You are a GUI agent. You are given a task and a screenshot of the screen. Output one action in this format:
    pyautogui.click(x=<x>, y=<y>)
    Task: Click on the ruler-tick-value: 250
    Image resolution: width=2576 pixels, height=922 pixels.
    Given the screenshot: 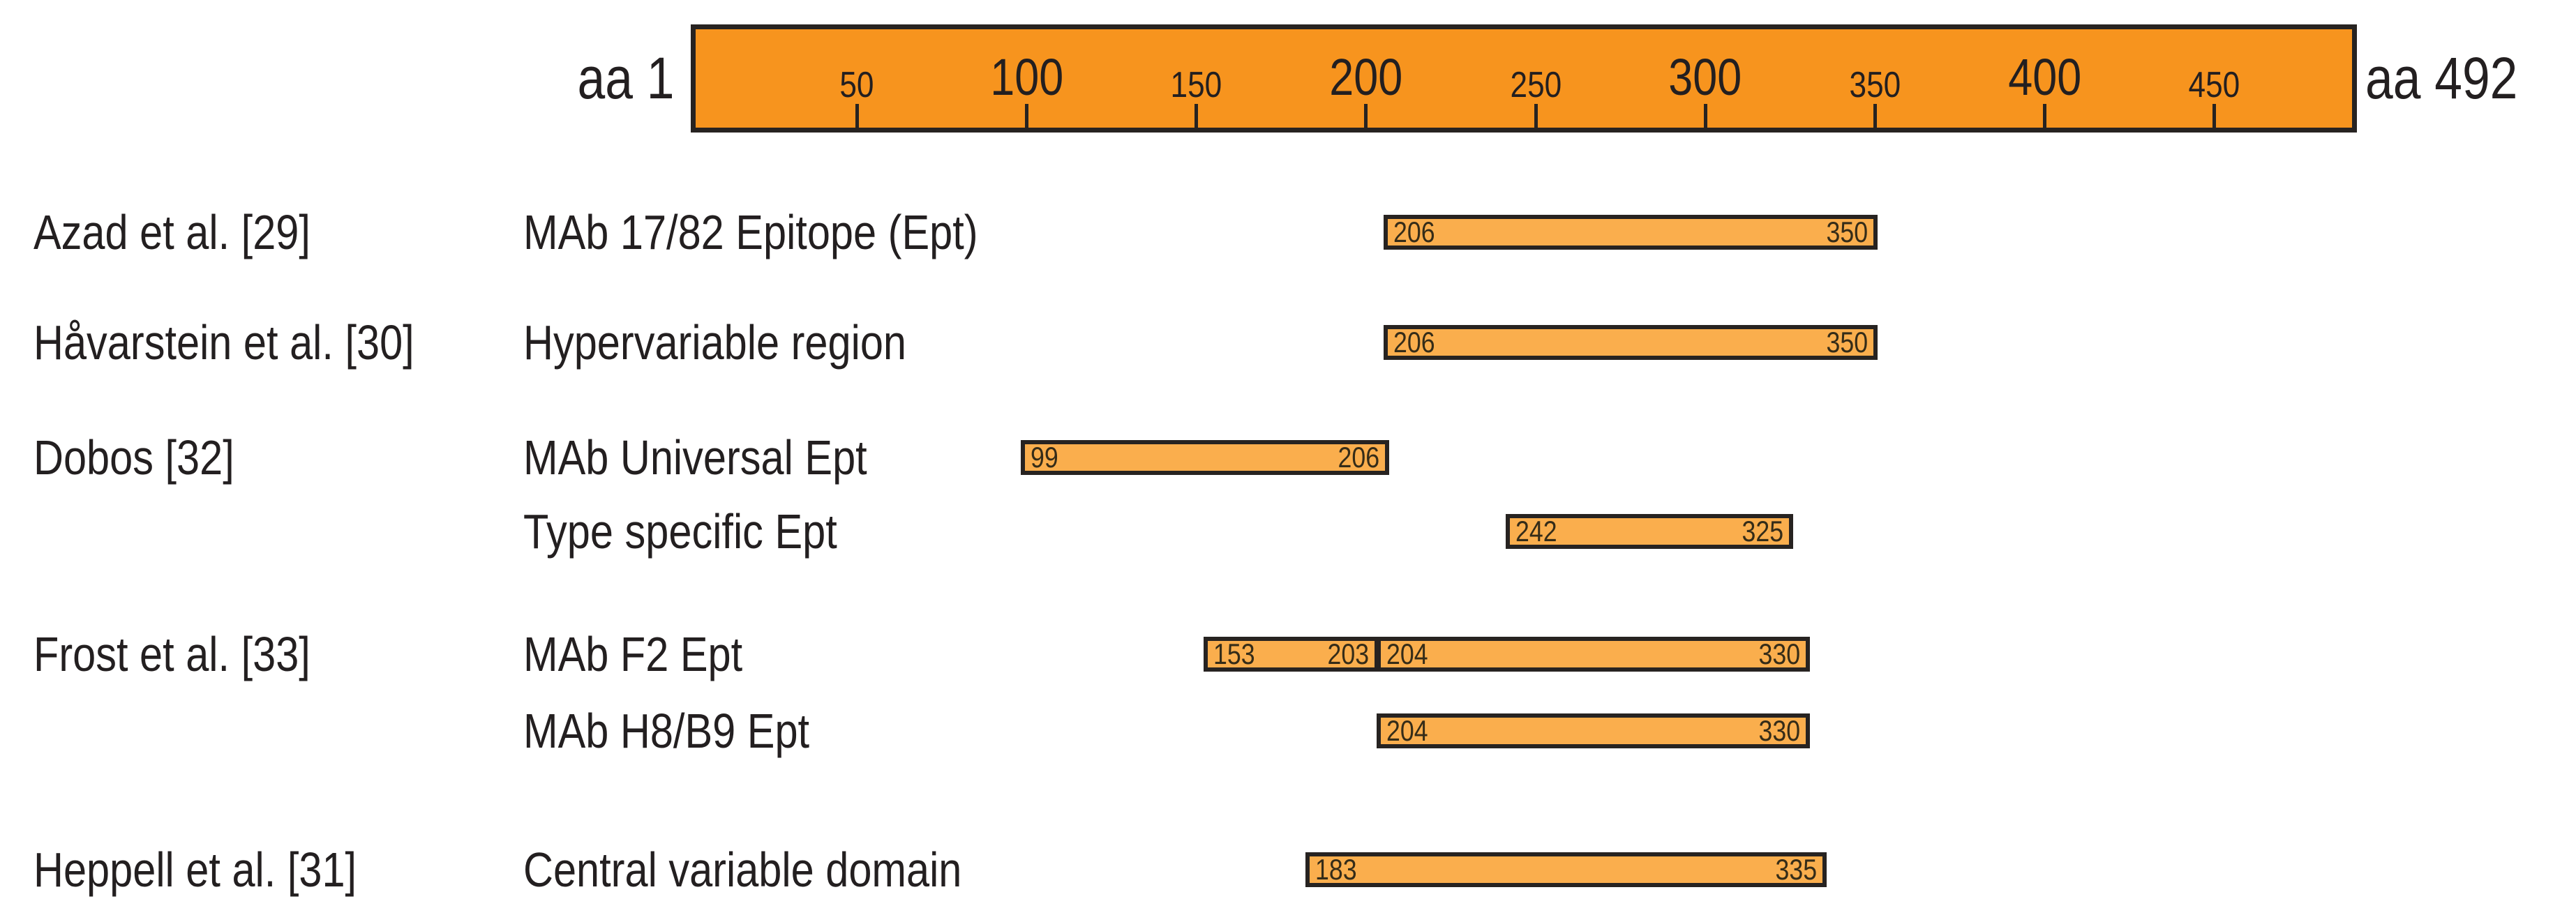 What is the action you would take?
    pyautogui.click(x=1536, y=85)
    